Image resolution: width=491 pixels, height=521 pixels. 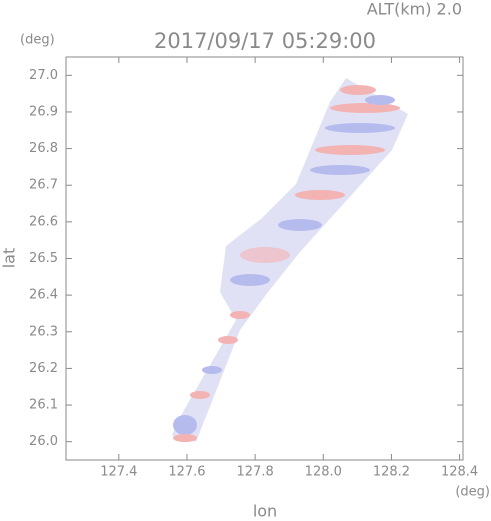 I want to click on x-tick-label: 127.4, so click(x=118, y=472).